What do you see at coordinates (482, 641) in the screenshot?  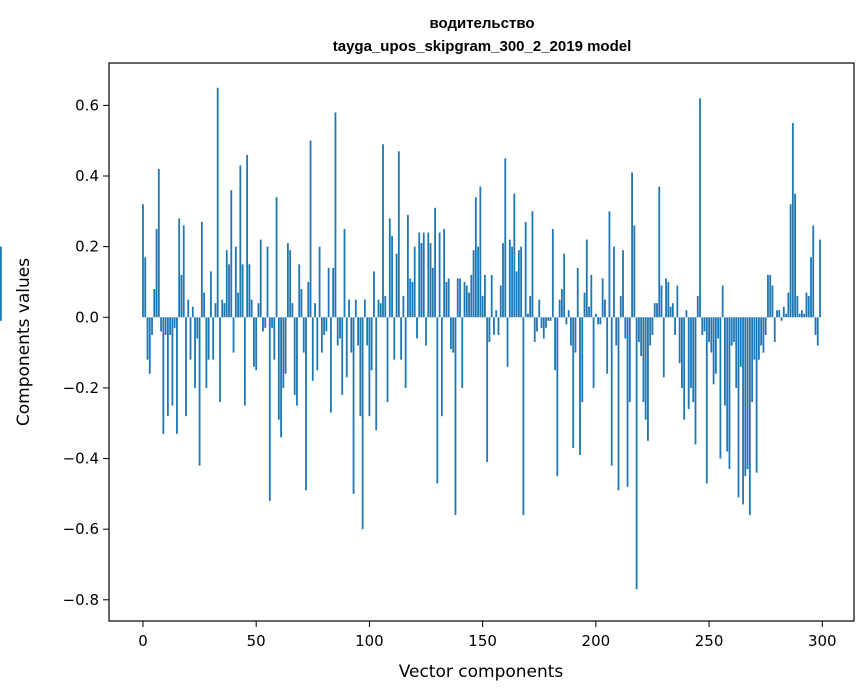 I see `x-tick-label: 150` at bounding box center [482, 641].